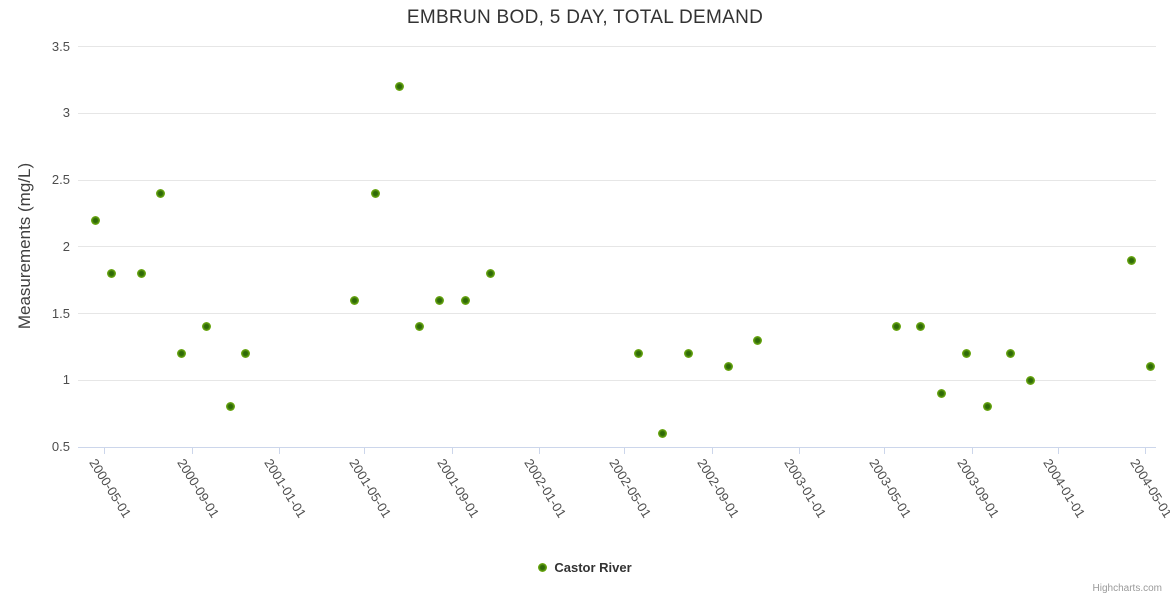 This screenshot has width=1170, height=600. I want to click on y-tick-label: 0.5, so click(60, 446).